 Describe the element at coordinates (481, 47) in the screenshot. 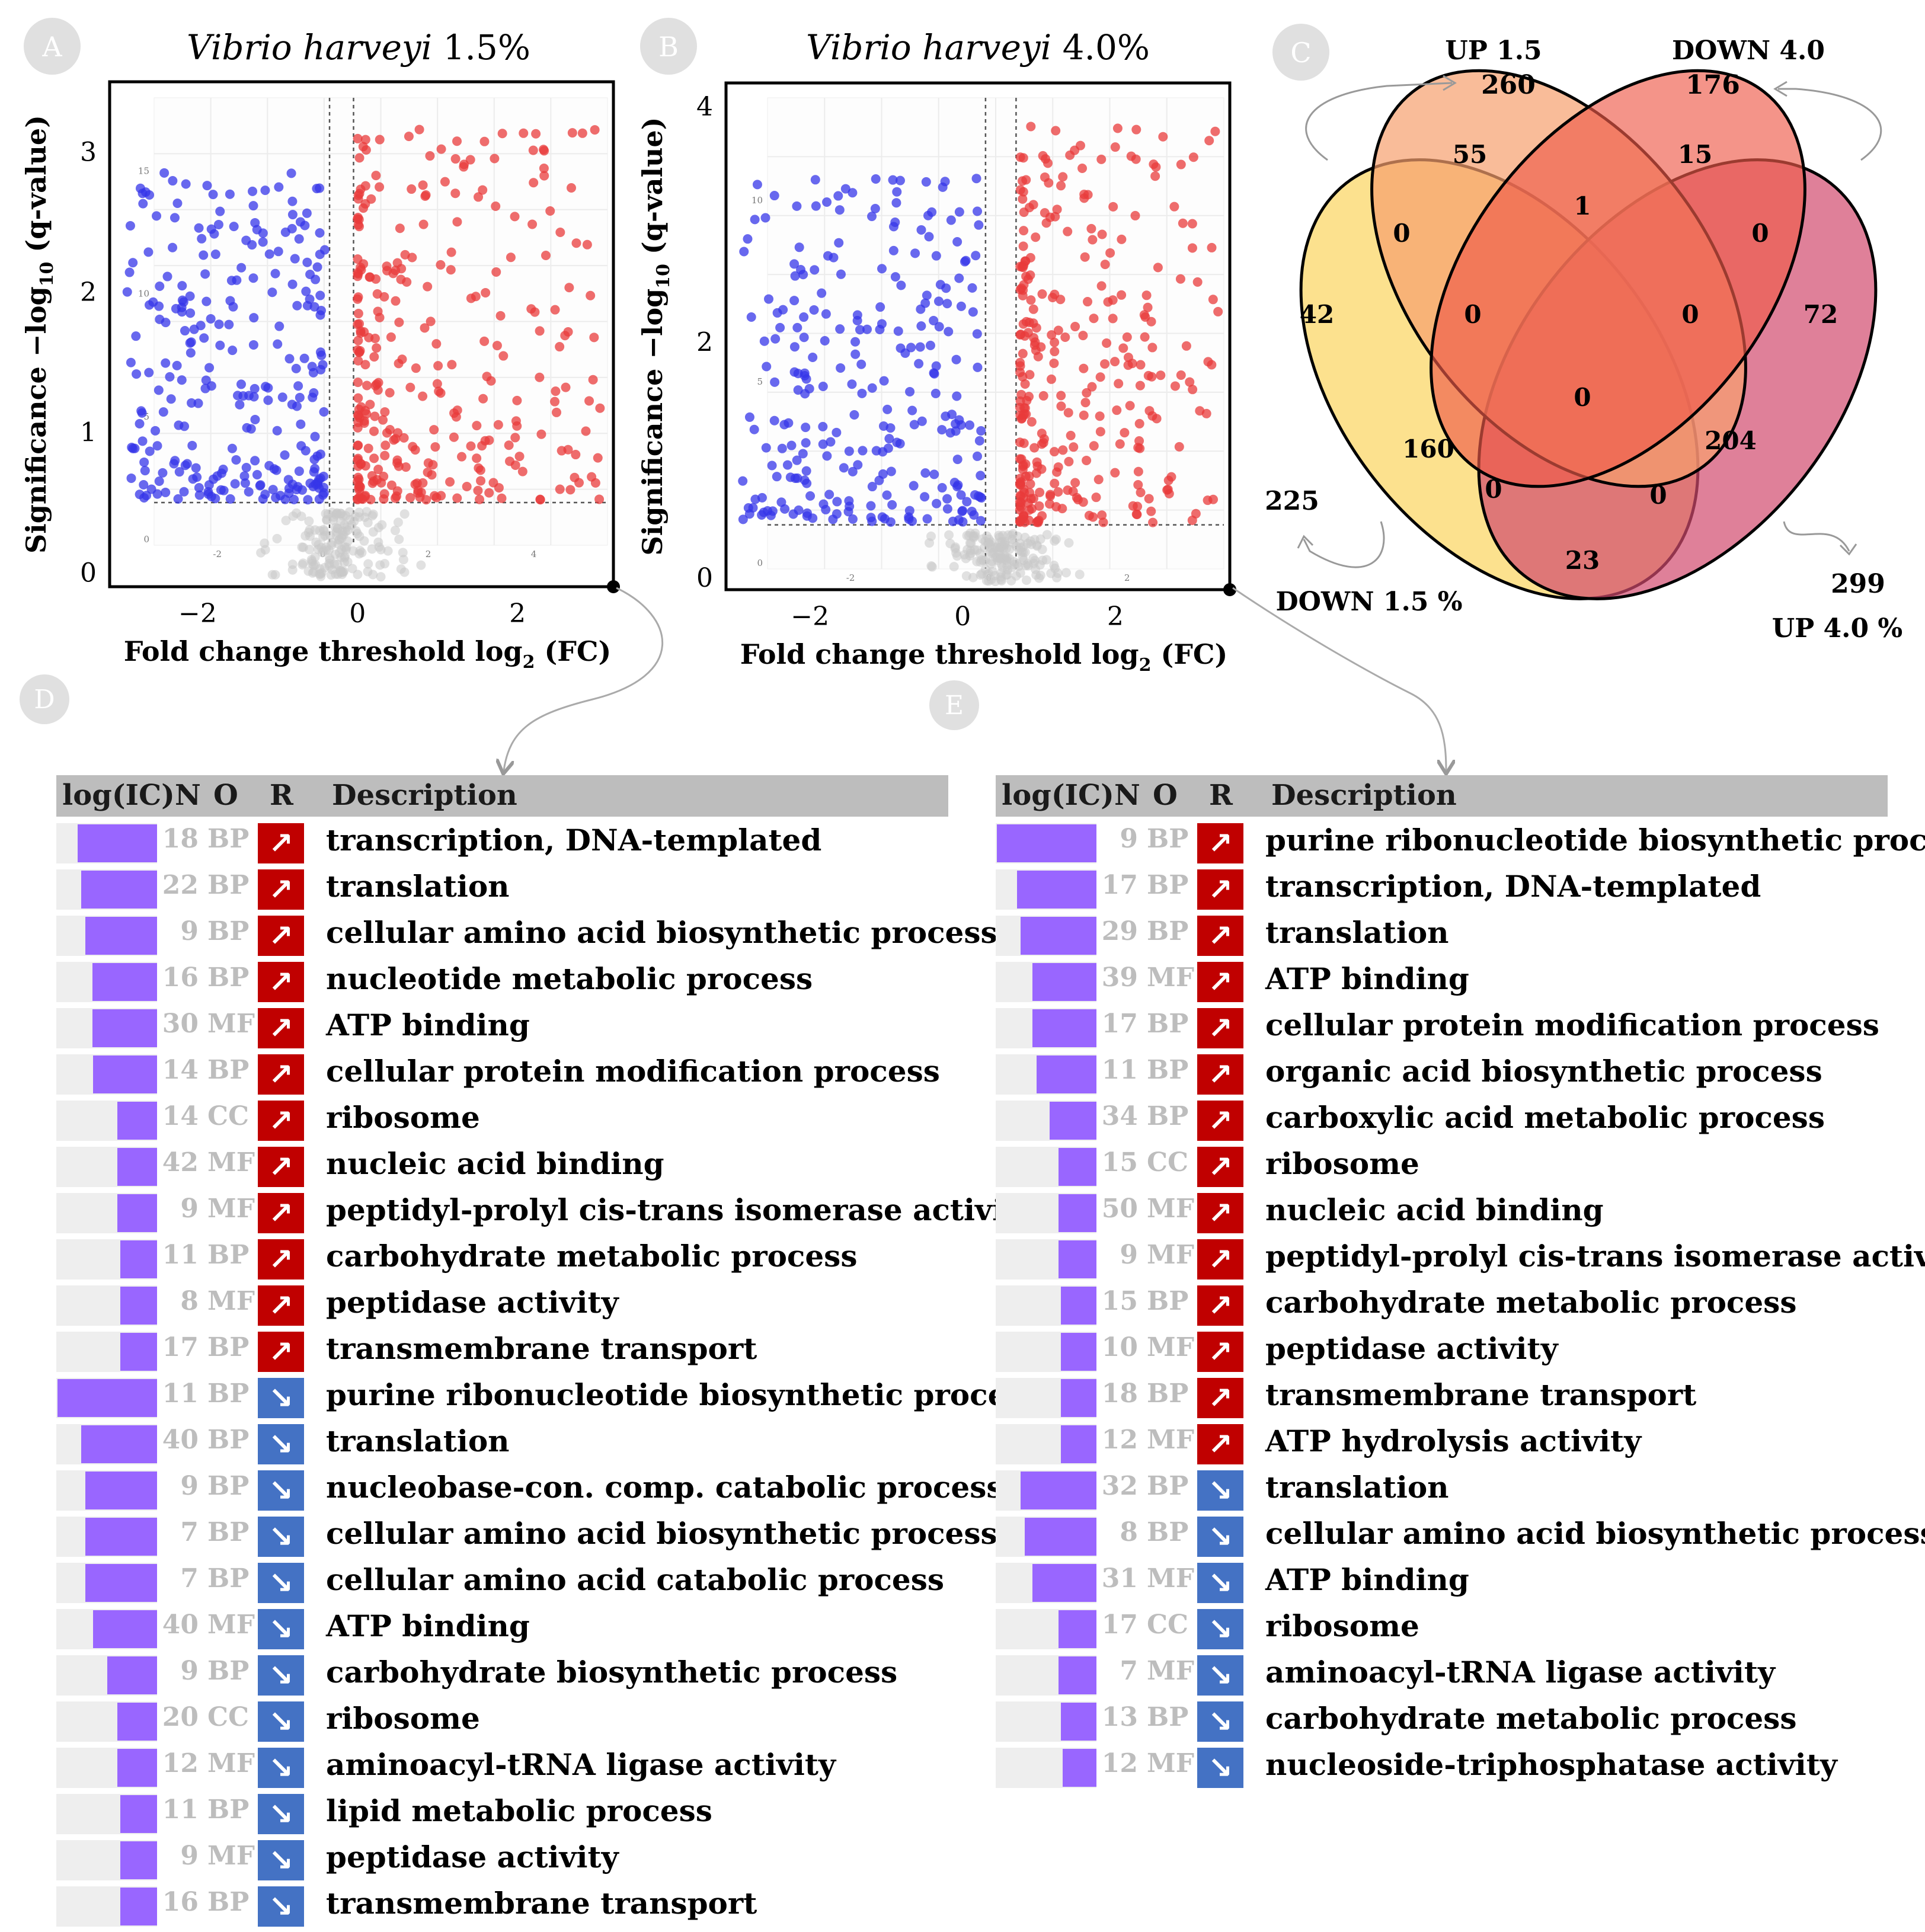

I see `title-condition: 1.5%` at that location.